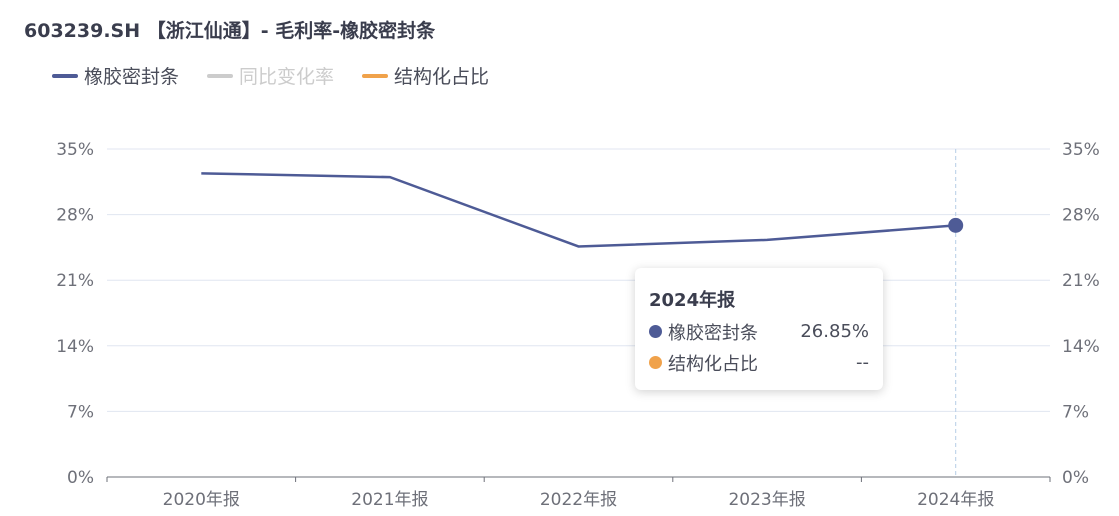  What do you see at coordinates (862, 362) in the screenshot?
I see `tooltip-value: --` at bounding box center [862, 362].